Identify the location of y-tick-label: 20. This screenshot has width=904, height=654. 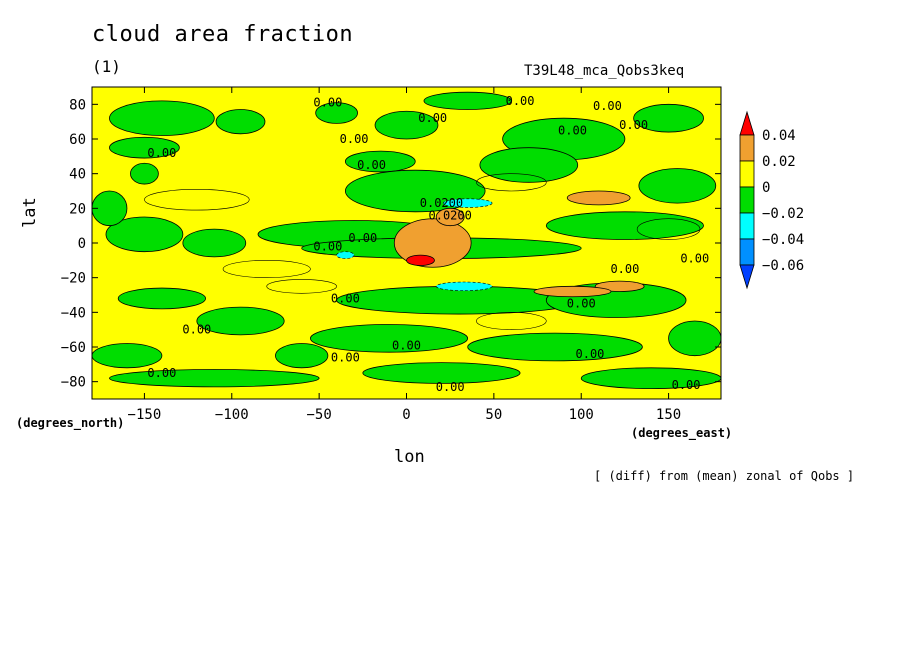
(77, 209).